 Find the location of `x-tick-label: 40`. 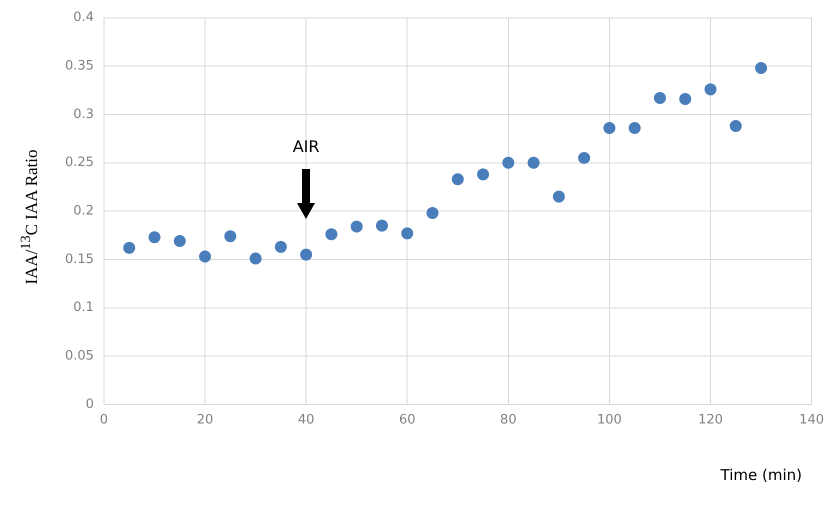

x-tick-label: 40 is located at coordinates (306, 420).